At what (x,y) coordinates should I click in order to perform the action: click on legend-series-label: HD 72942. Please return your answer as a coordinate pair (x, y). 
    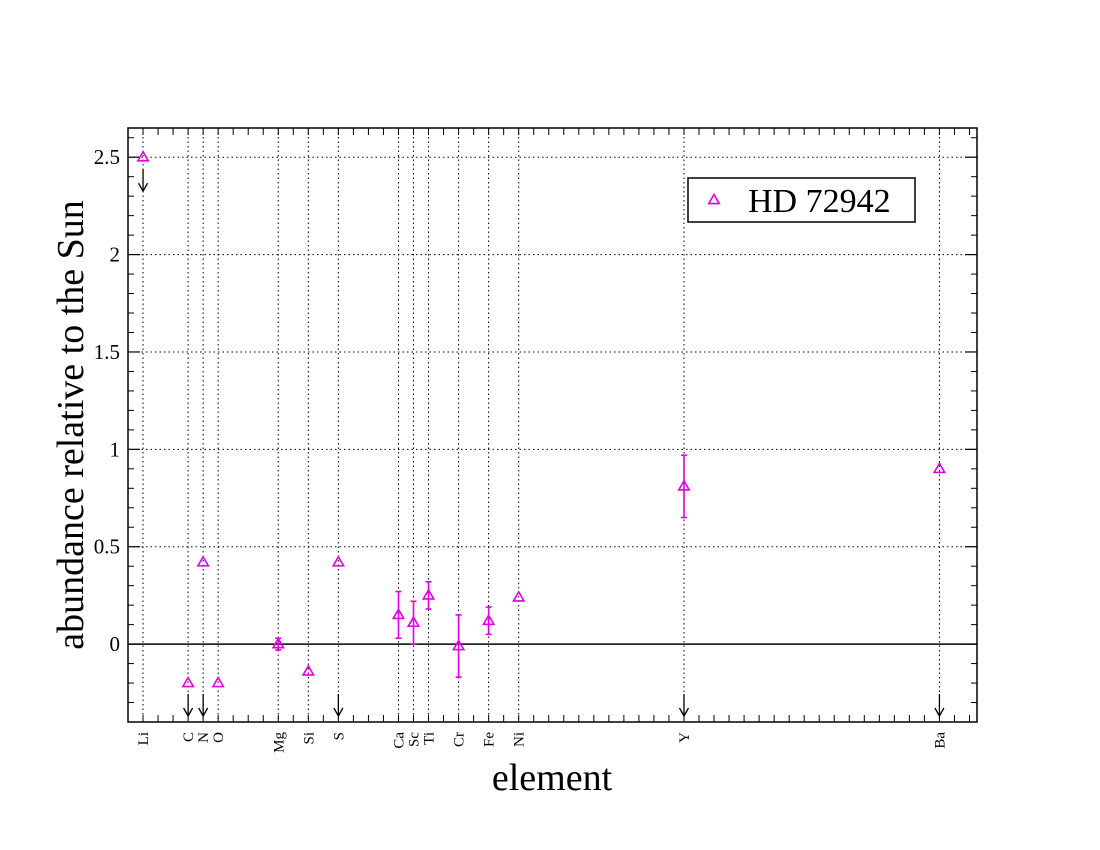
    Looking at the image, I should click on (819, 201).